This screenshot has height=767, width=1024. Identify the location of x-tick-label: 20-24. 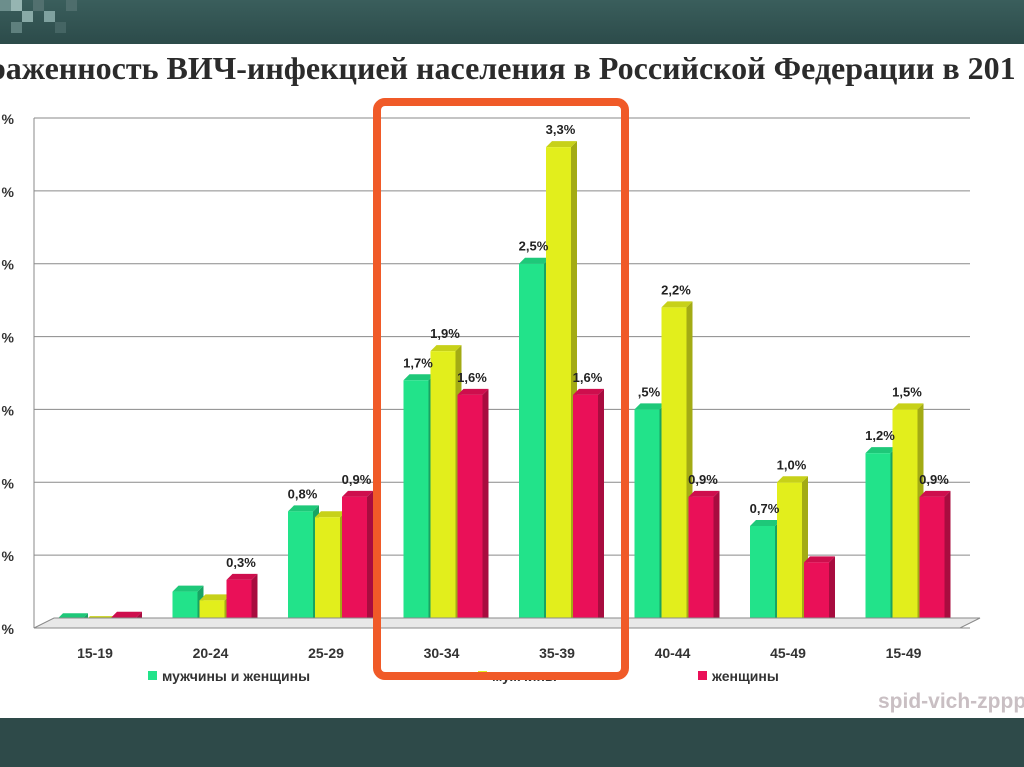
(211, 653).